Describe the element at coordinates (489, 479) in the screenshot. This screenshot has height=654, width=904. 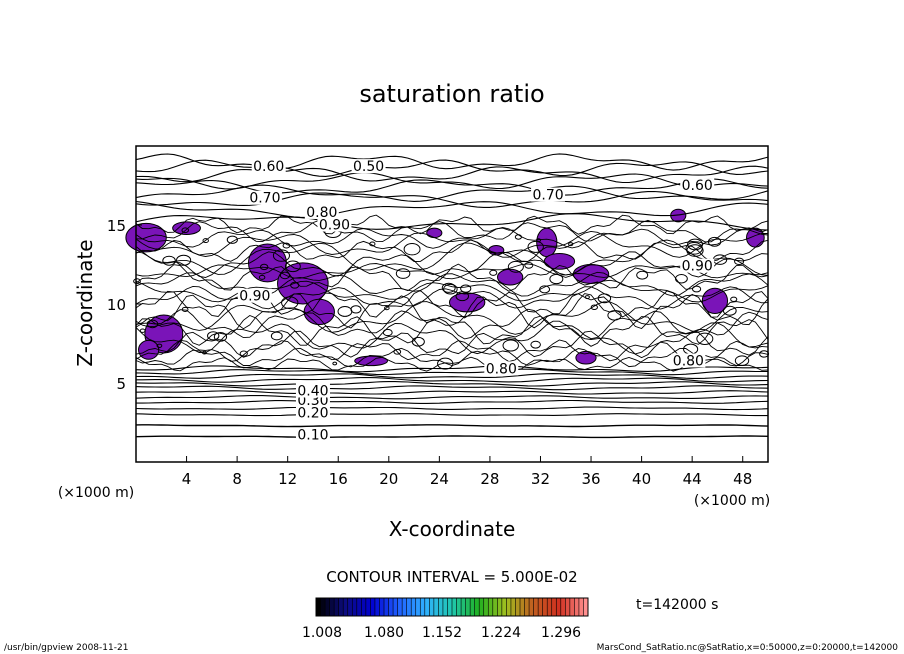
I see `x-tick-label: 28` at that location.